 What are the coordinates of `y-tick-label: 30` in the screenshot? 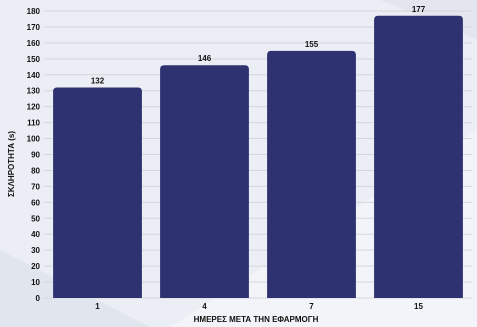 It's located at (35, 250).